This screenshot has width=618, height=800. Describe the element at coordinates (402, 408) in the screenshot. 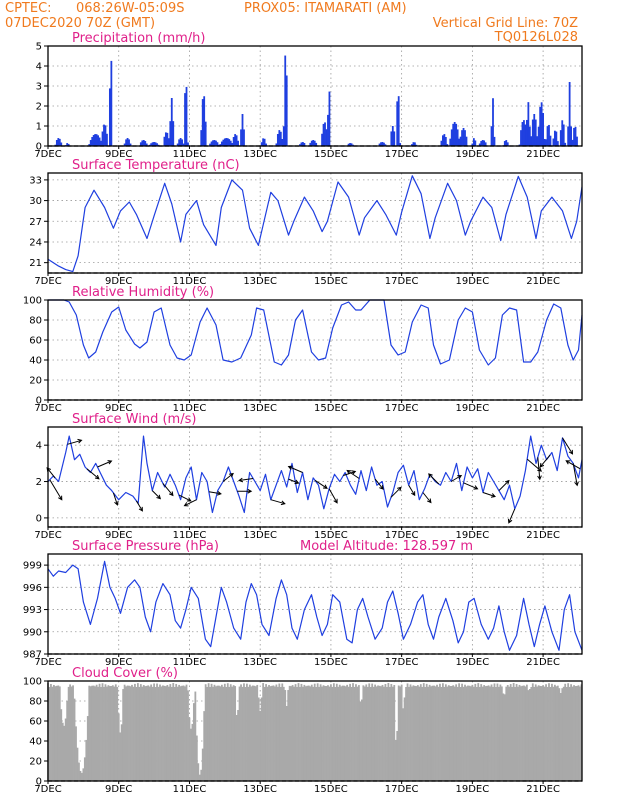

I see `x-tick-label: 17DEC` at that location.